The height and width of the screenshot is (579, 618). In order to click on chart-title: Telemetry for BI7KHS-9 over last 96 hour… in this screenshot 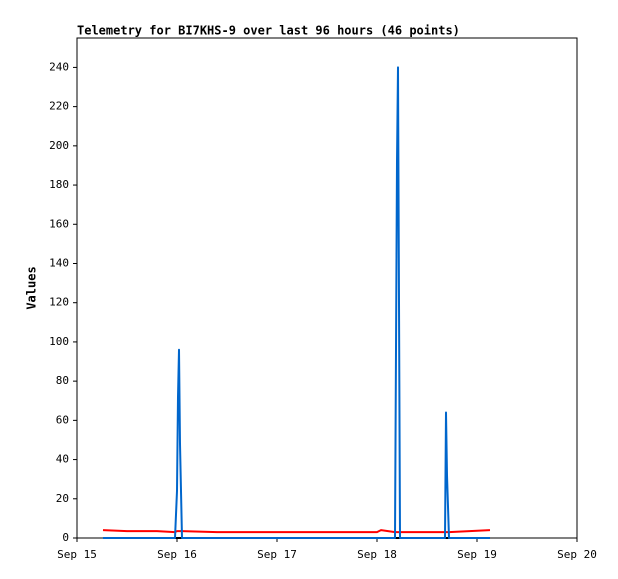, I will do `click(268, 31)`.